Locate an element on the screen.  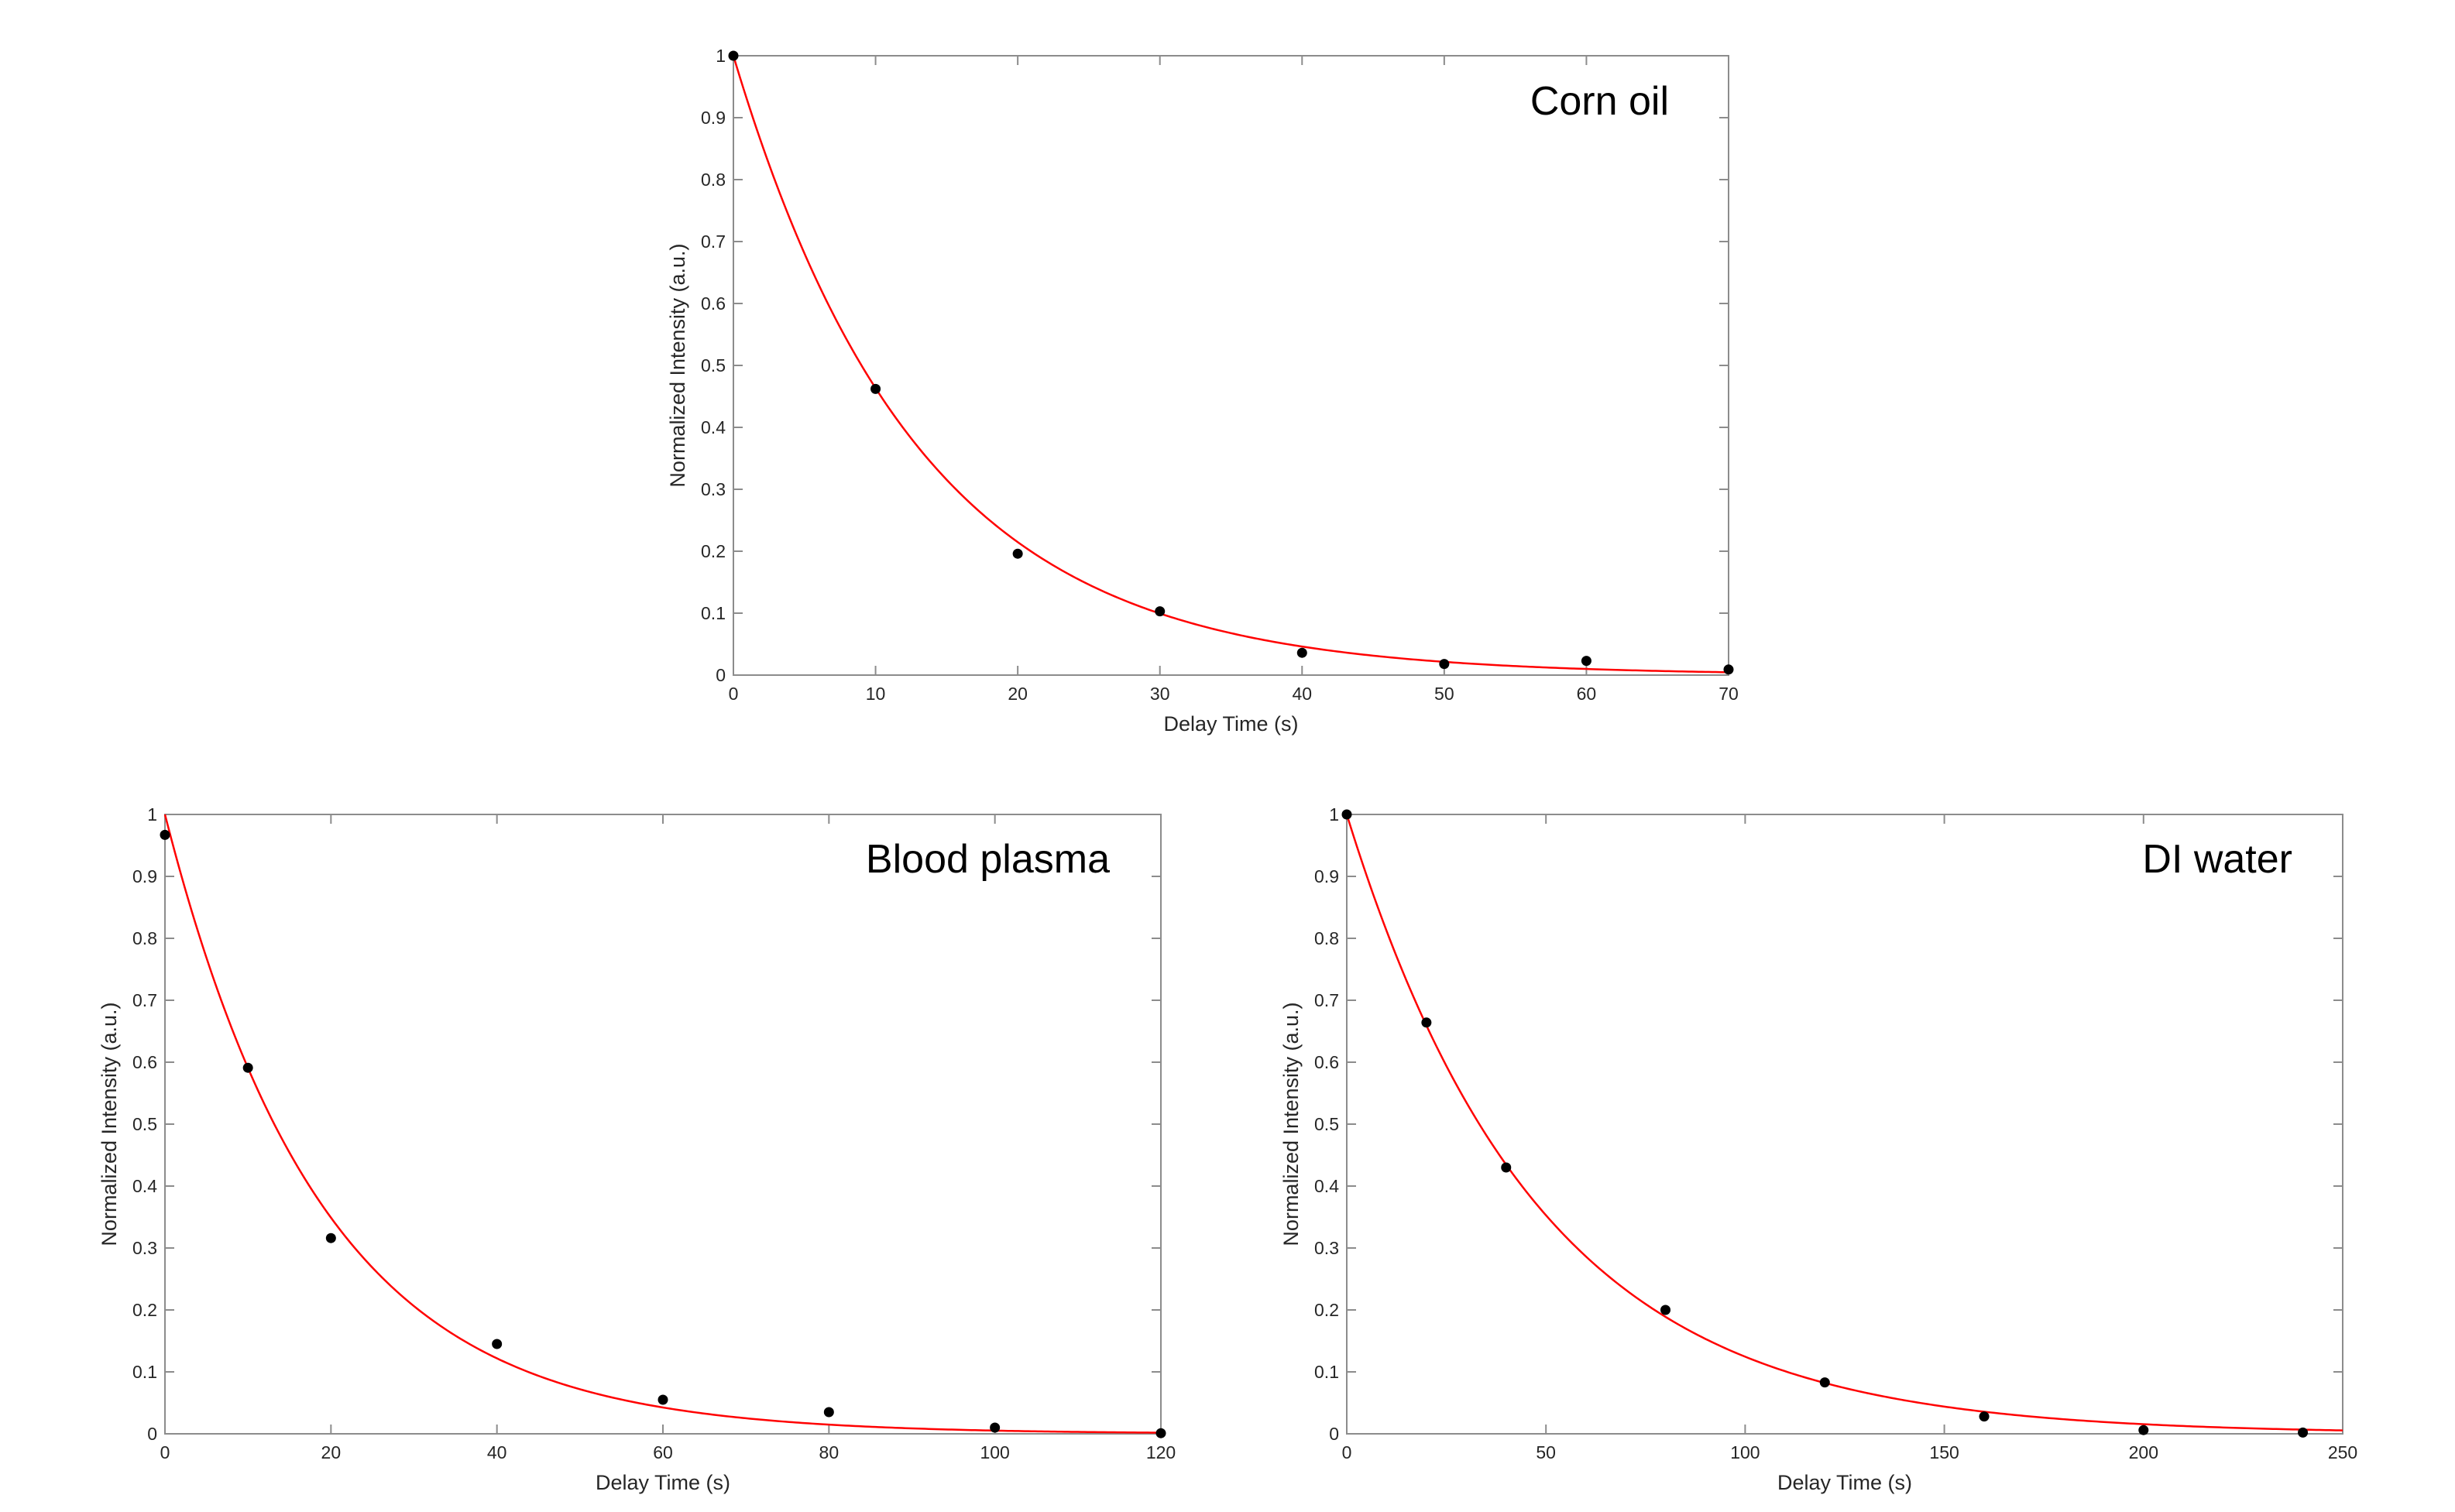
x-tick-label: 80 is located at coordinates (830, 1452).